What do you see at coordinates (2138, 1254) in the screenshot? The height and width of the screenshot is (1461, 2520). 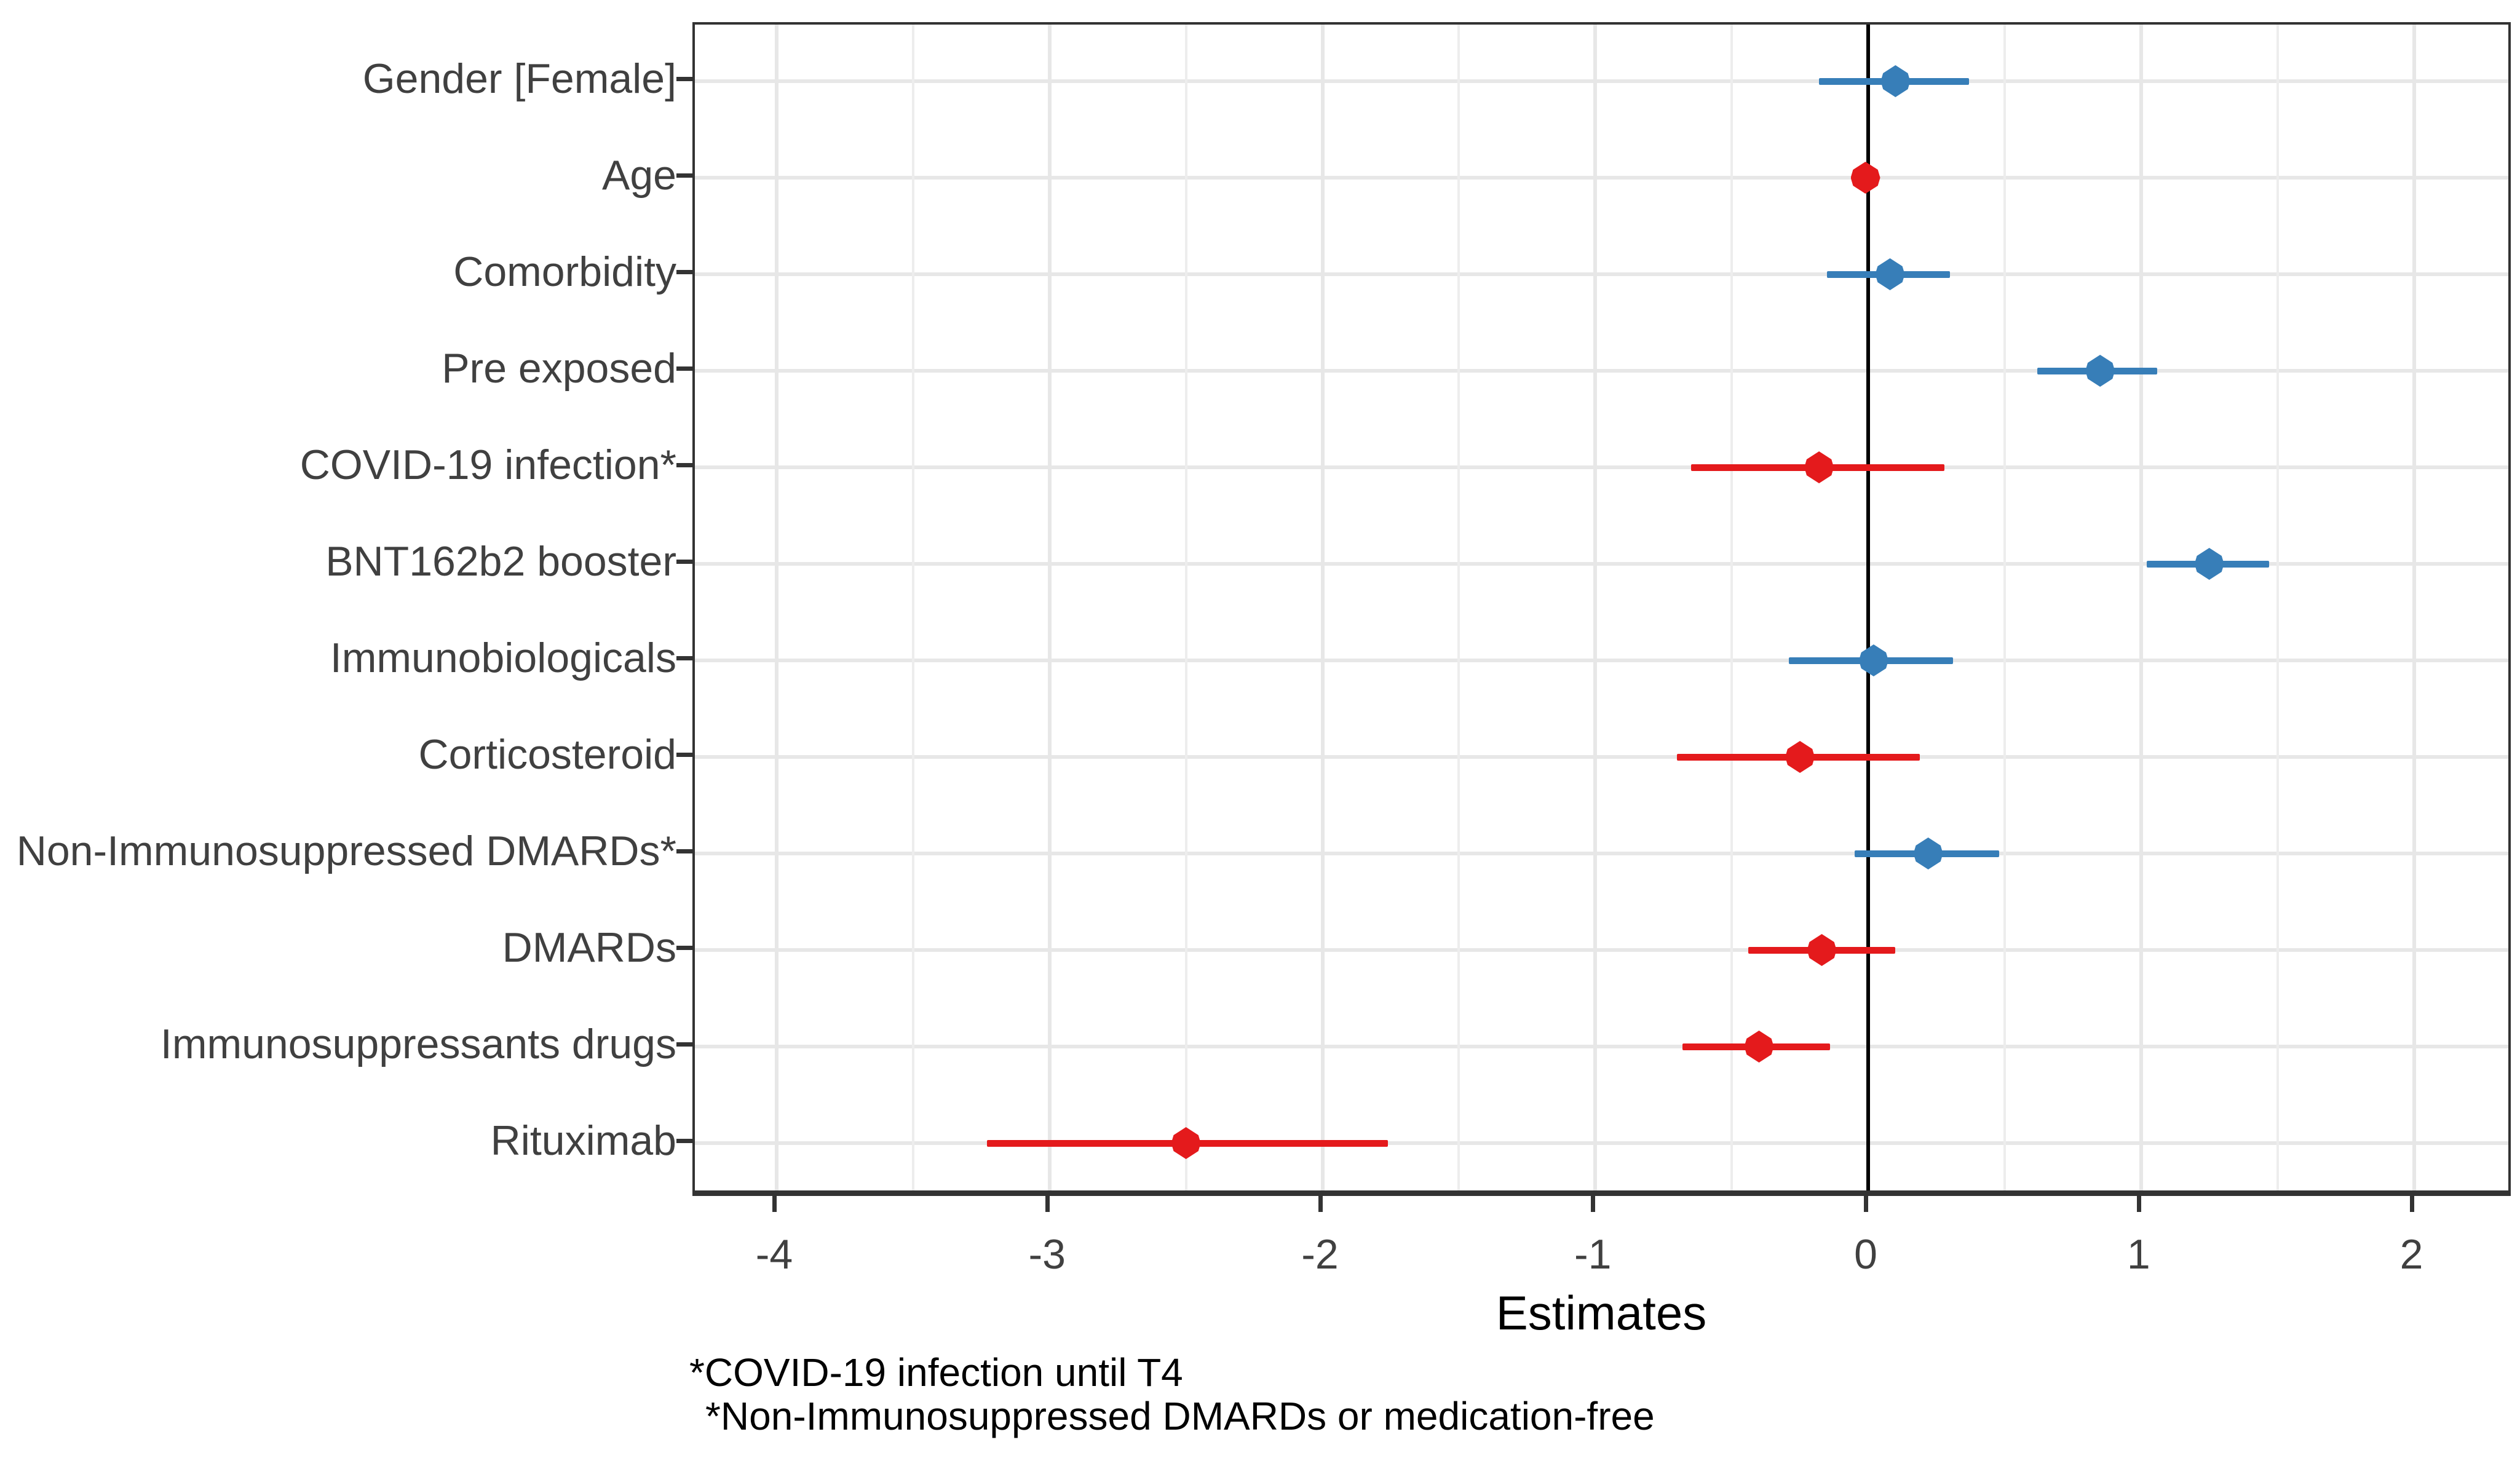 I see `x-axis-tick-label: 1` at bounding box center [2138, 1254].